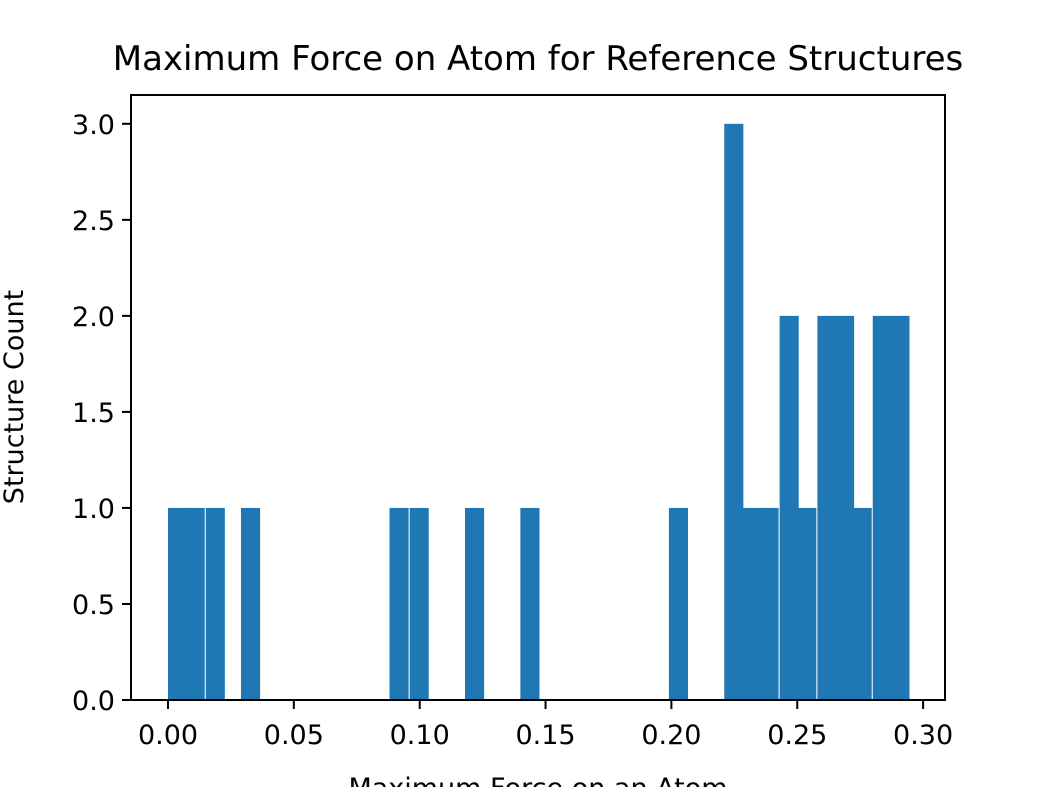  What do you see at coordinates (93, 509) in the screenshot?
I see `y-tick-label: 1.0` at bounding box center [93, 509].